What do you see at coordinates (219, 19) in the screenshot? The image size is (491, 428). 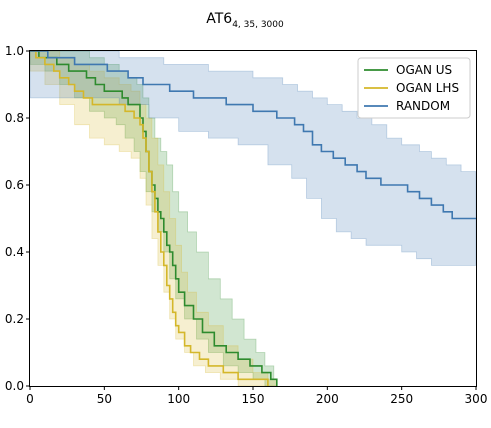 I see `chart-title-base: AT6` at bounding box center [219, 19].